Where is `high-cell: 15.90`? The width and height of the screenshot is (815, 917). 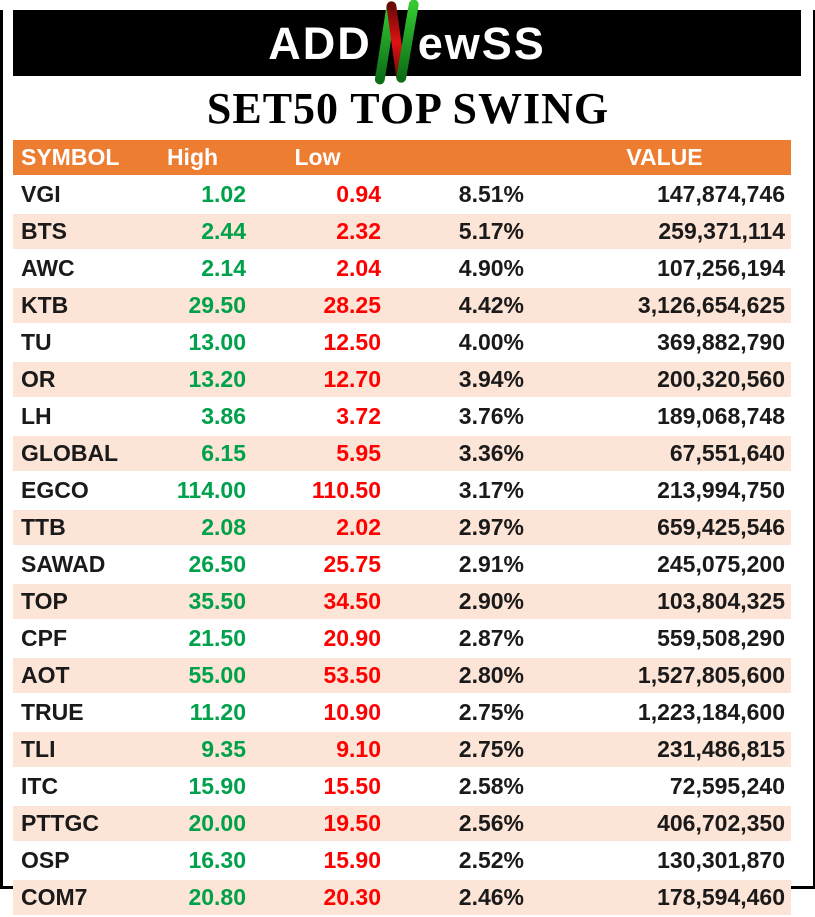
high-cell: 15.90 is located at coordinates (192, 787).